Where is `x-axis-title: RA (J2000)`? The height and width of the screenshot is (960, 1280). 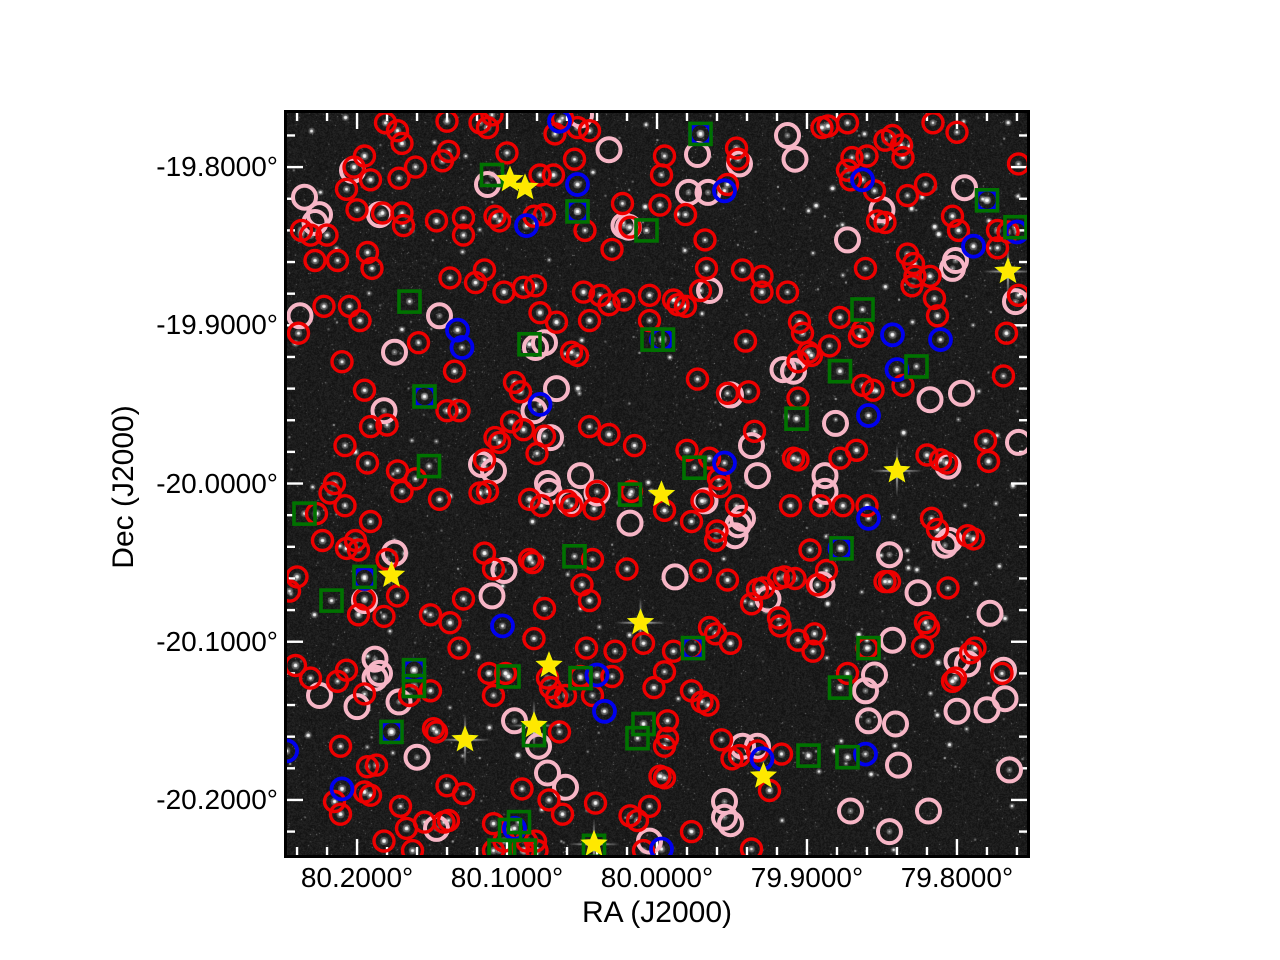 x-axis-title: RA (J2000) is located at coordinates (657, 912).